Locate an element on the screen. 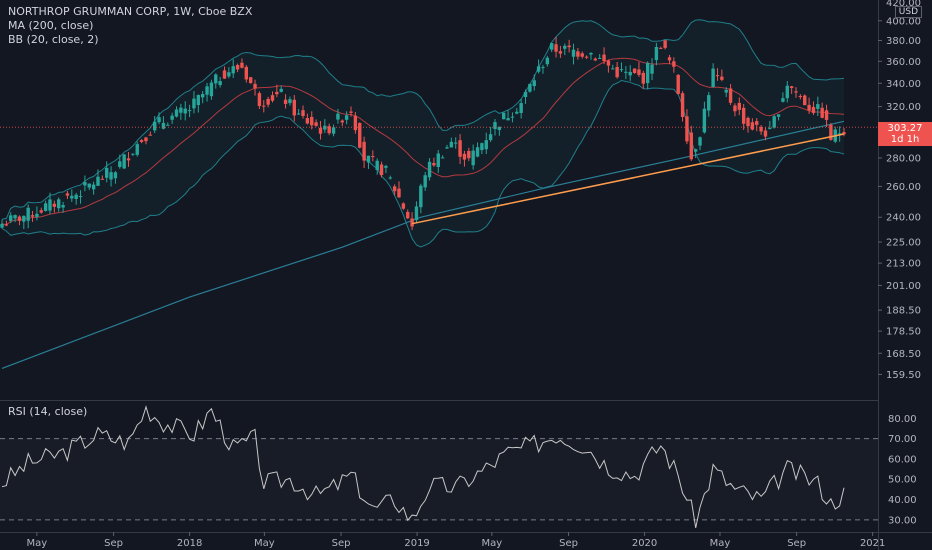 The width and height of the screenshot is (932, 550). y-tick-label: 280.00 is located at coordinates (903, 158).